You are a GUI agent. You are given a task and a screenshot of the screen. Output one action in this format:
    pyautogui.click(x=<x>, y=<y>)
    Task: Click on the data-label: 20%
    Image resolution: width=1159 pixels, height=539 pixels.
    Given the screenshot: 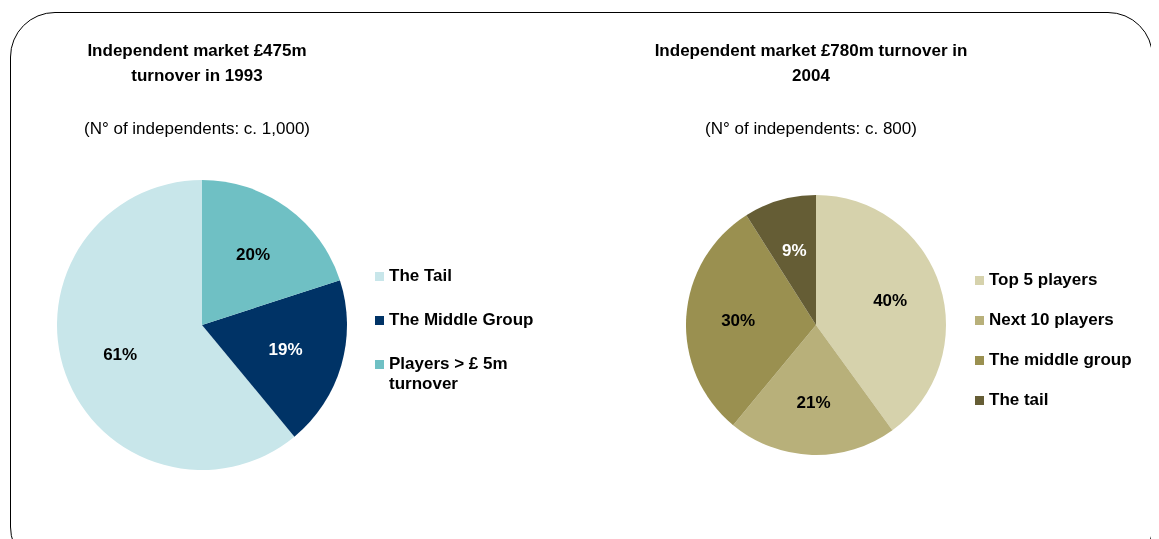 What is the action you would take?
    pyautogui.click(x=253, y=255)
    